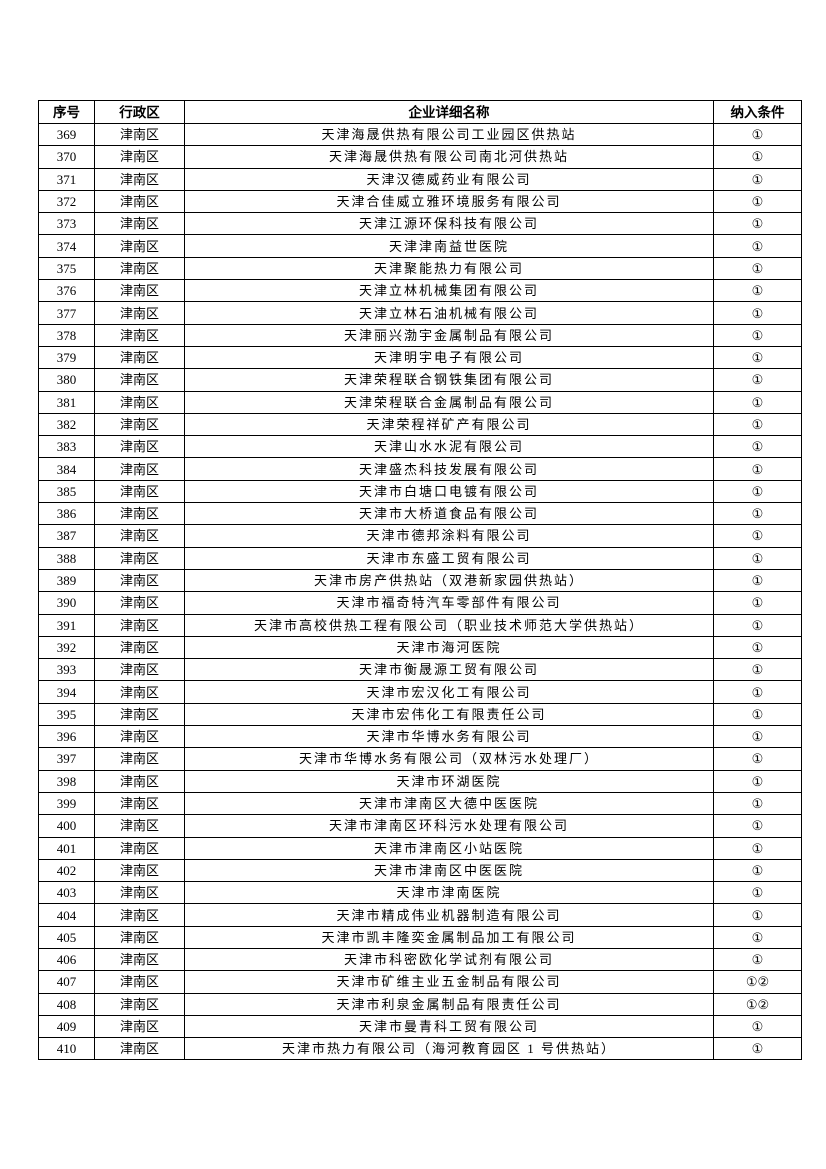 This screenshot has height=1169, width=826. I want to click on row-index: 378, so click(66, 335).